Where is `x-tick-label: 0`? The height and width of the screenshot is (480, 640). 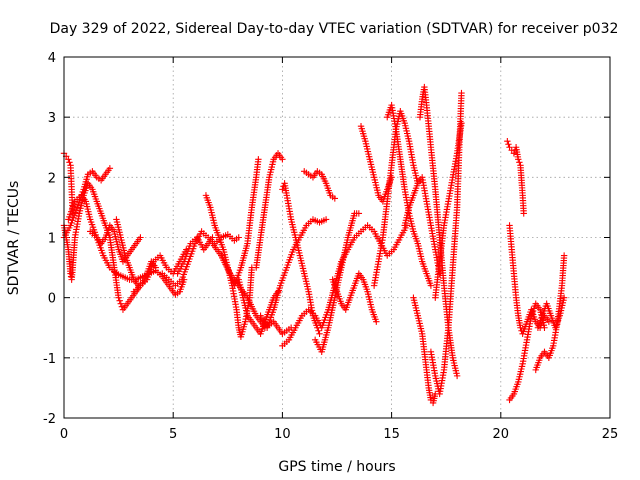 x-tick-label: 0 is located at coordinates (64, 434).